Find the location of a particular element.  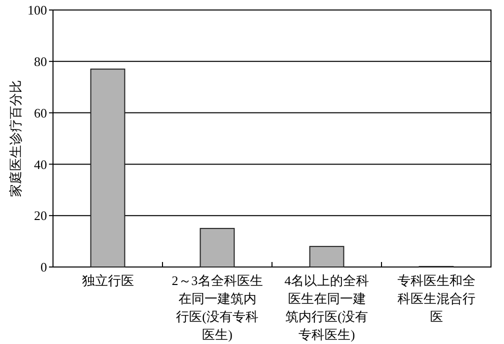

y-tick-label: 80 is located at coordinates (40, 61).